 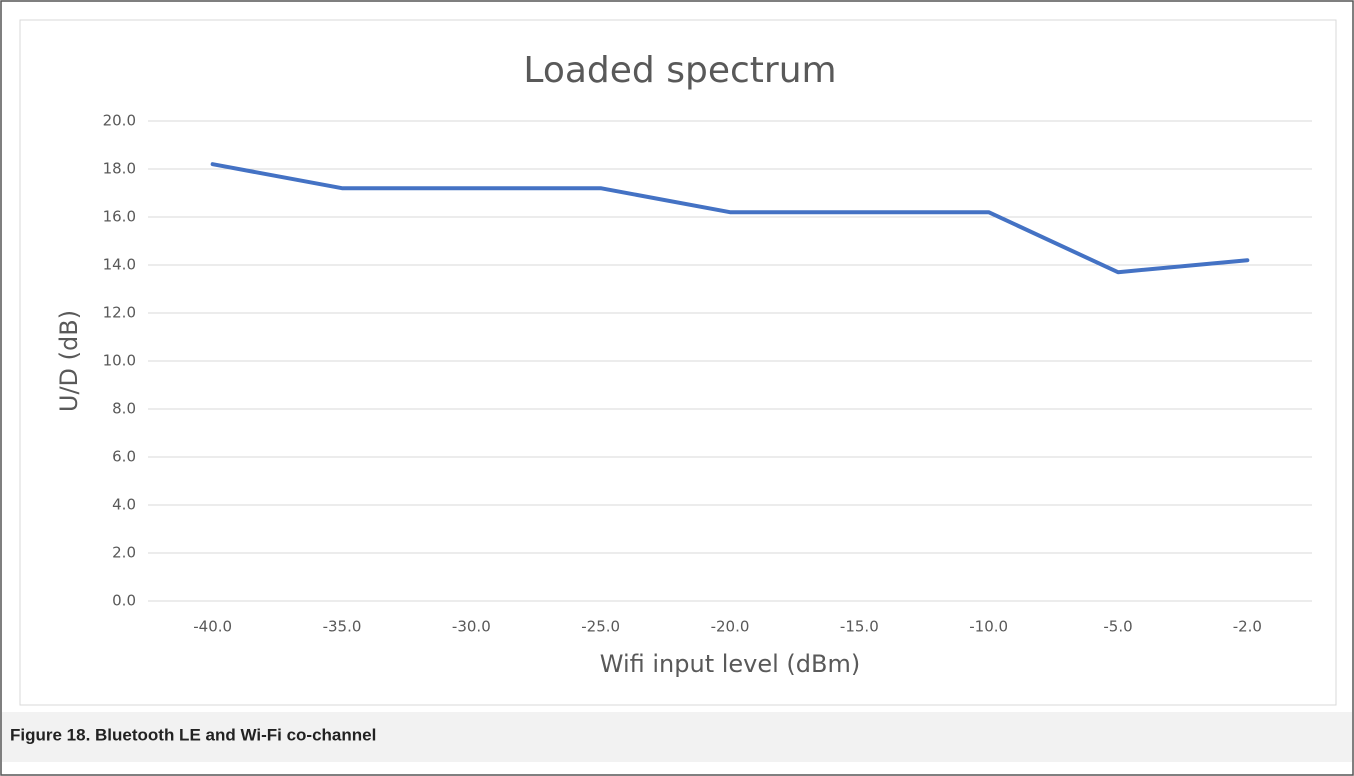 I want to click on x-tick-label: -10.0, so click(x=988, y=627).